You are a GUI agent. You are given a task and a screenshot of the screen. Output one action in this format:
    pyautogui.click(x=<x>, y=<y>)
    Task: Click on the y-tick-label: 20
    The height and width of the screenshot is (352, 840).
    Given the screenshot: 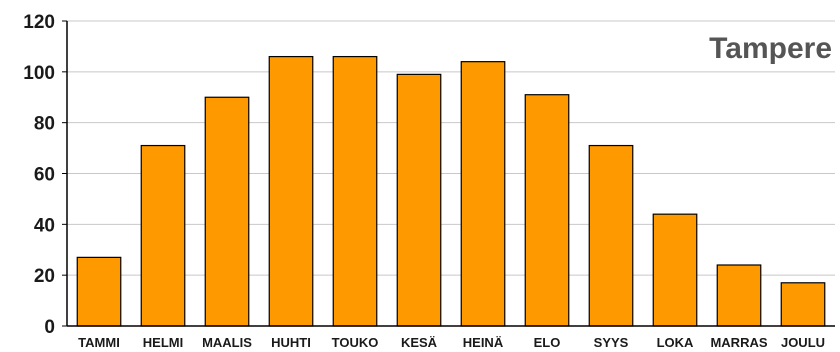 What is the action you would take?
    pyautogui.click(x=44, y=276)
    